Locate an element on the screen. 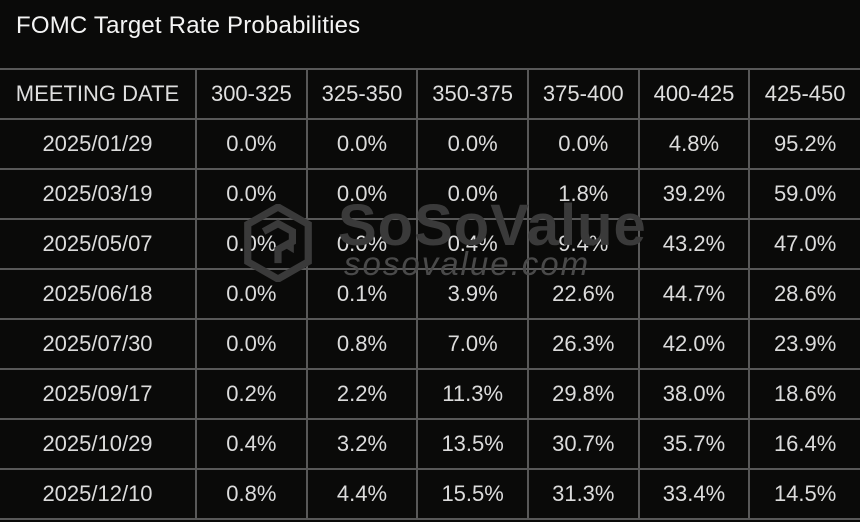 This screenshot has height=522, width=860. table-row: 2025/01/29 0.0% 0.0% 0.0% 0.0% 4.8% 95.2% is located at coordinates (430, 144).